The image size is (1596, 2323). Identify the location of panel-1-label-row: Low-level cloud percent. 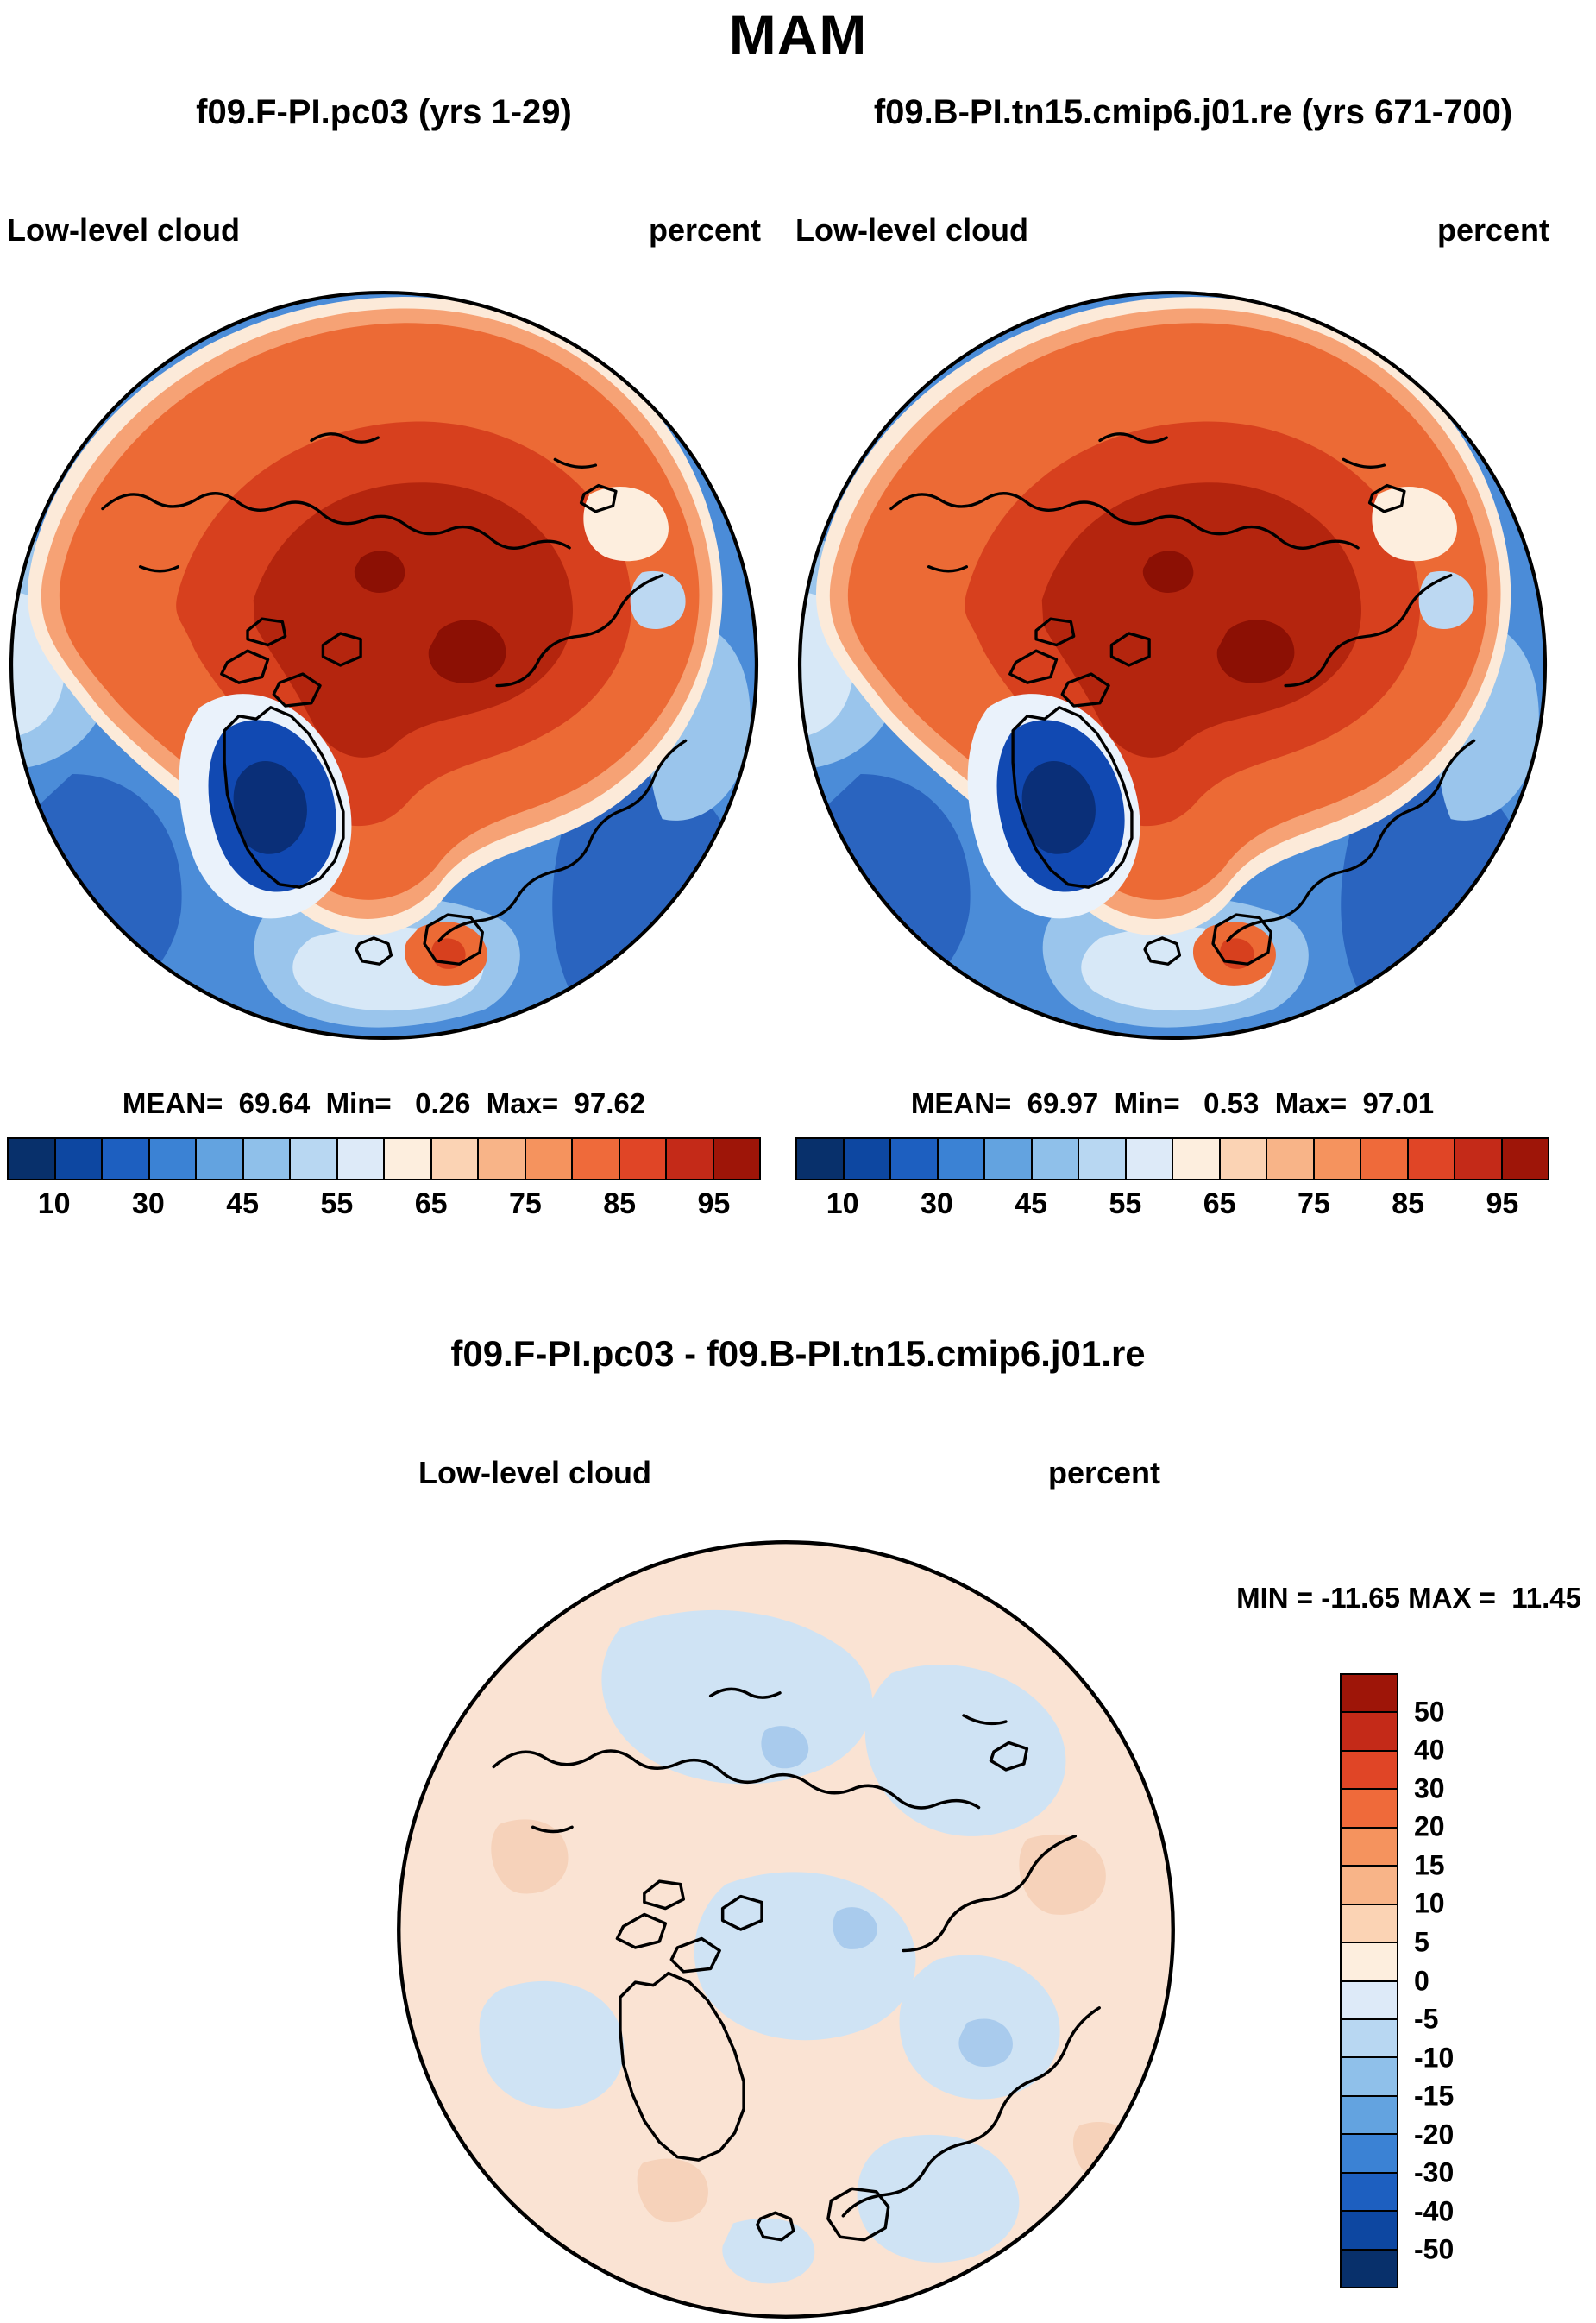
(1172, 228).